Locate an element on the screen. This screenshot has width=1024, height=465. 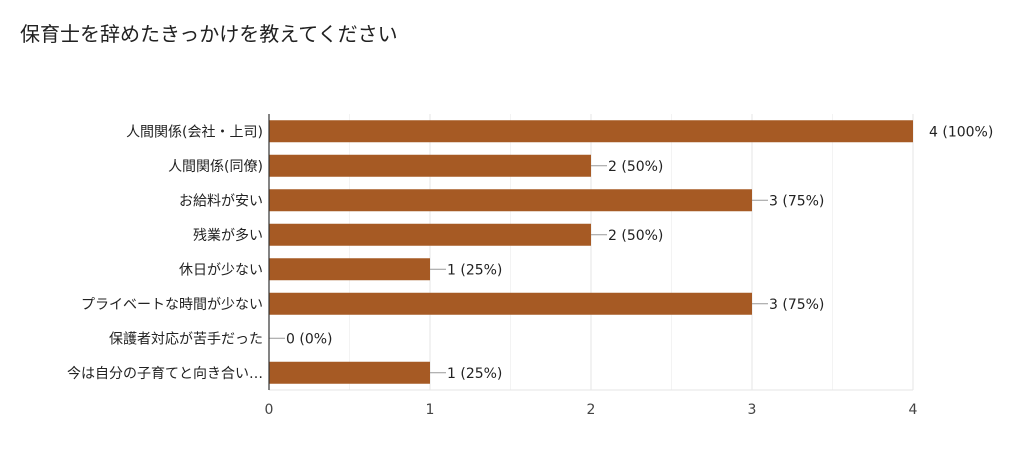
category-label: 人間関係(同僚) is located at coordinates (215, 167).